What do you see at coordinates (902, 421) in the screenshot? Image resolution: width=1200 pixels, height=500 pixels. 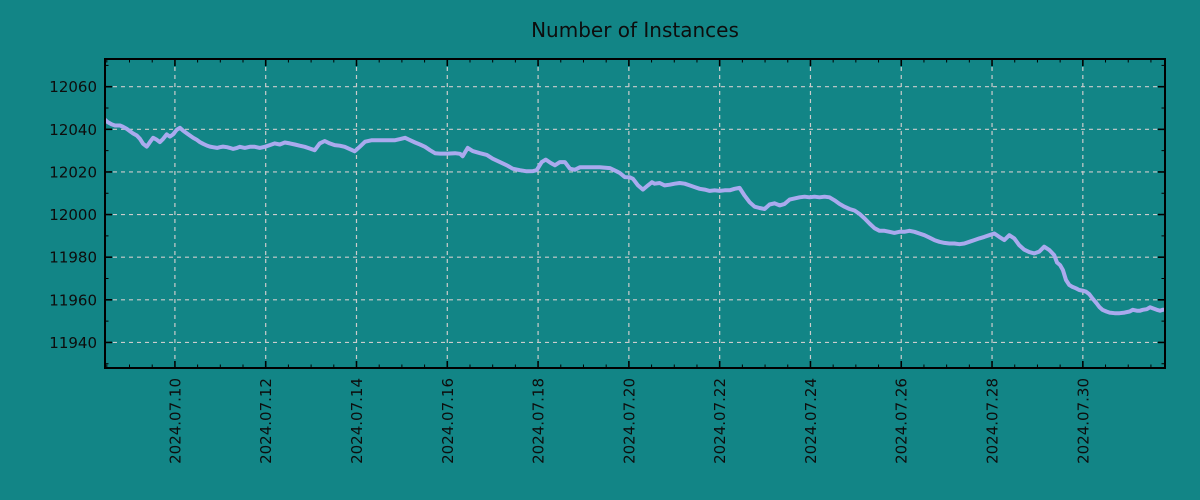 I see `x-tick-label: 2024.07.26` at bounding box center [902, 421].